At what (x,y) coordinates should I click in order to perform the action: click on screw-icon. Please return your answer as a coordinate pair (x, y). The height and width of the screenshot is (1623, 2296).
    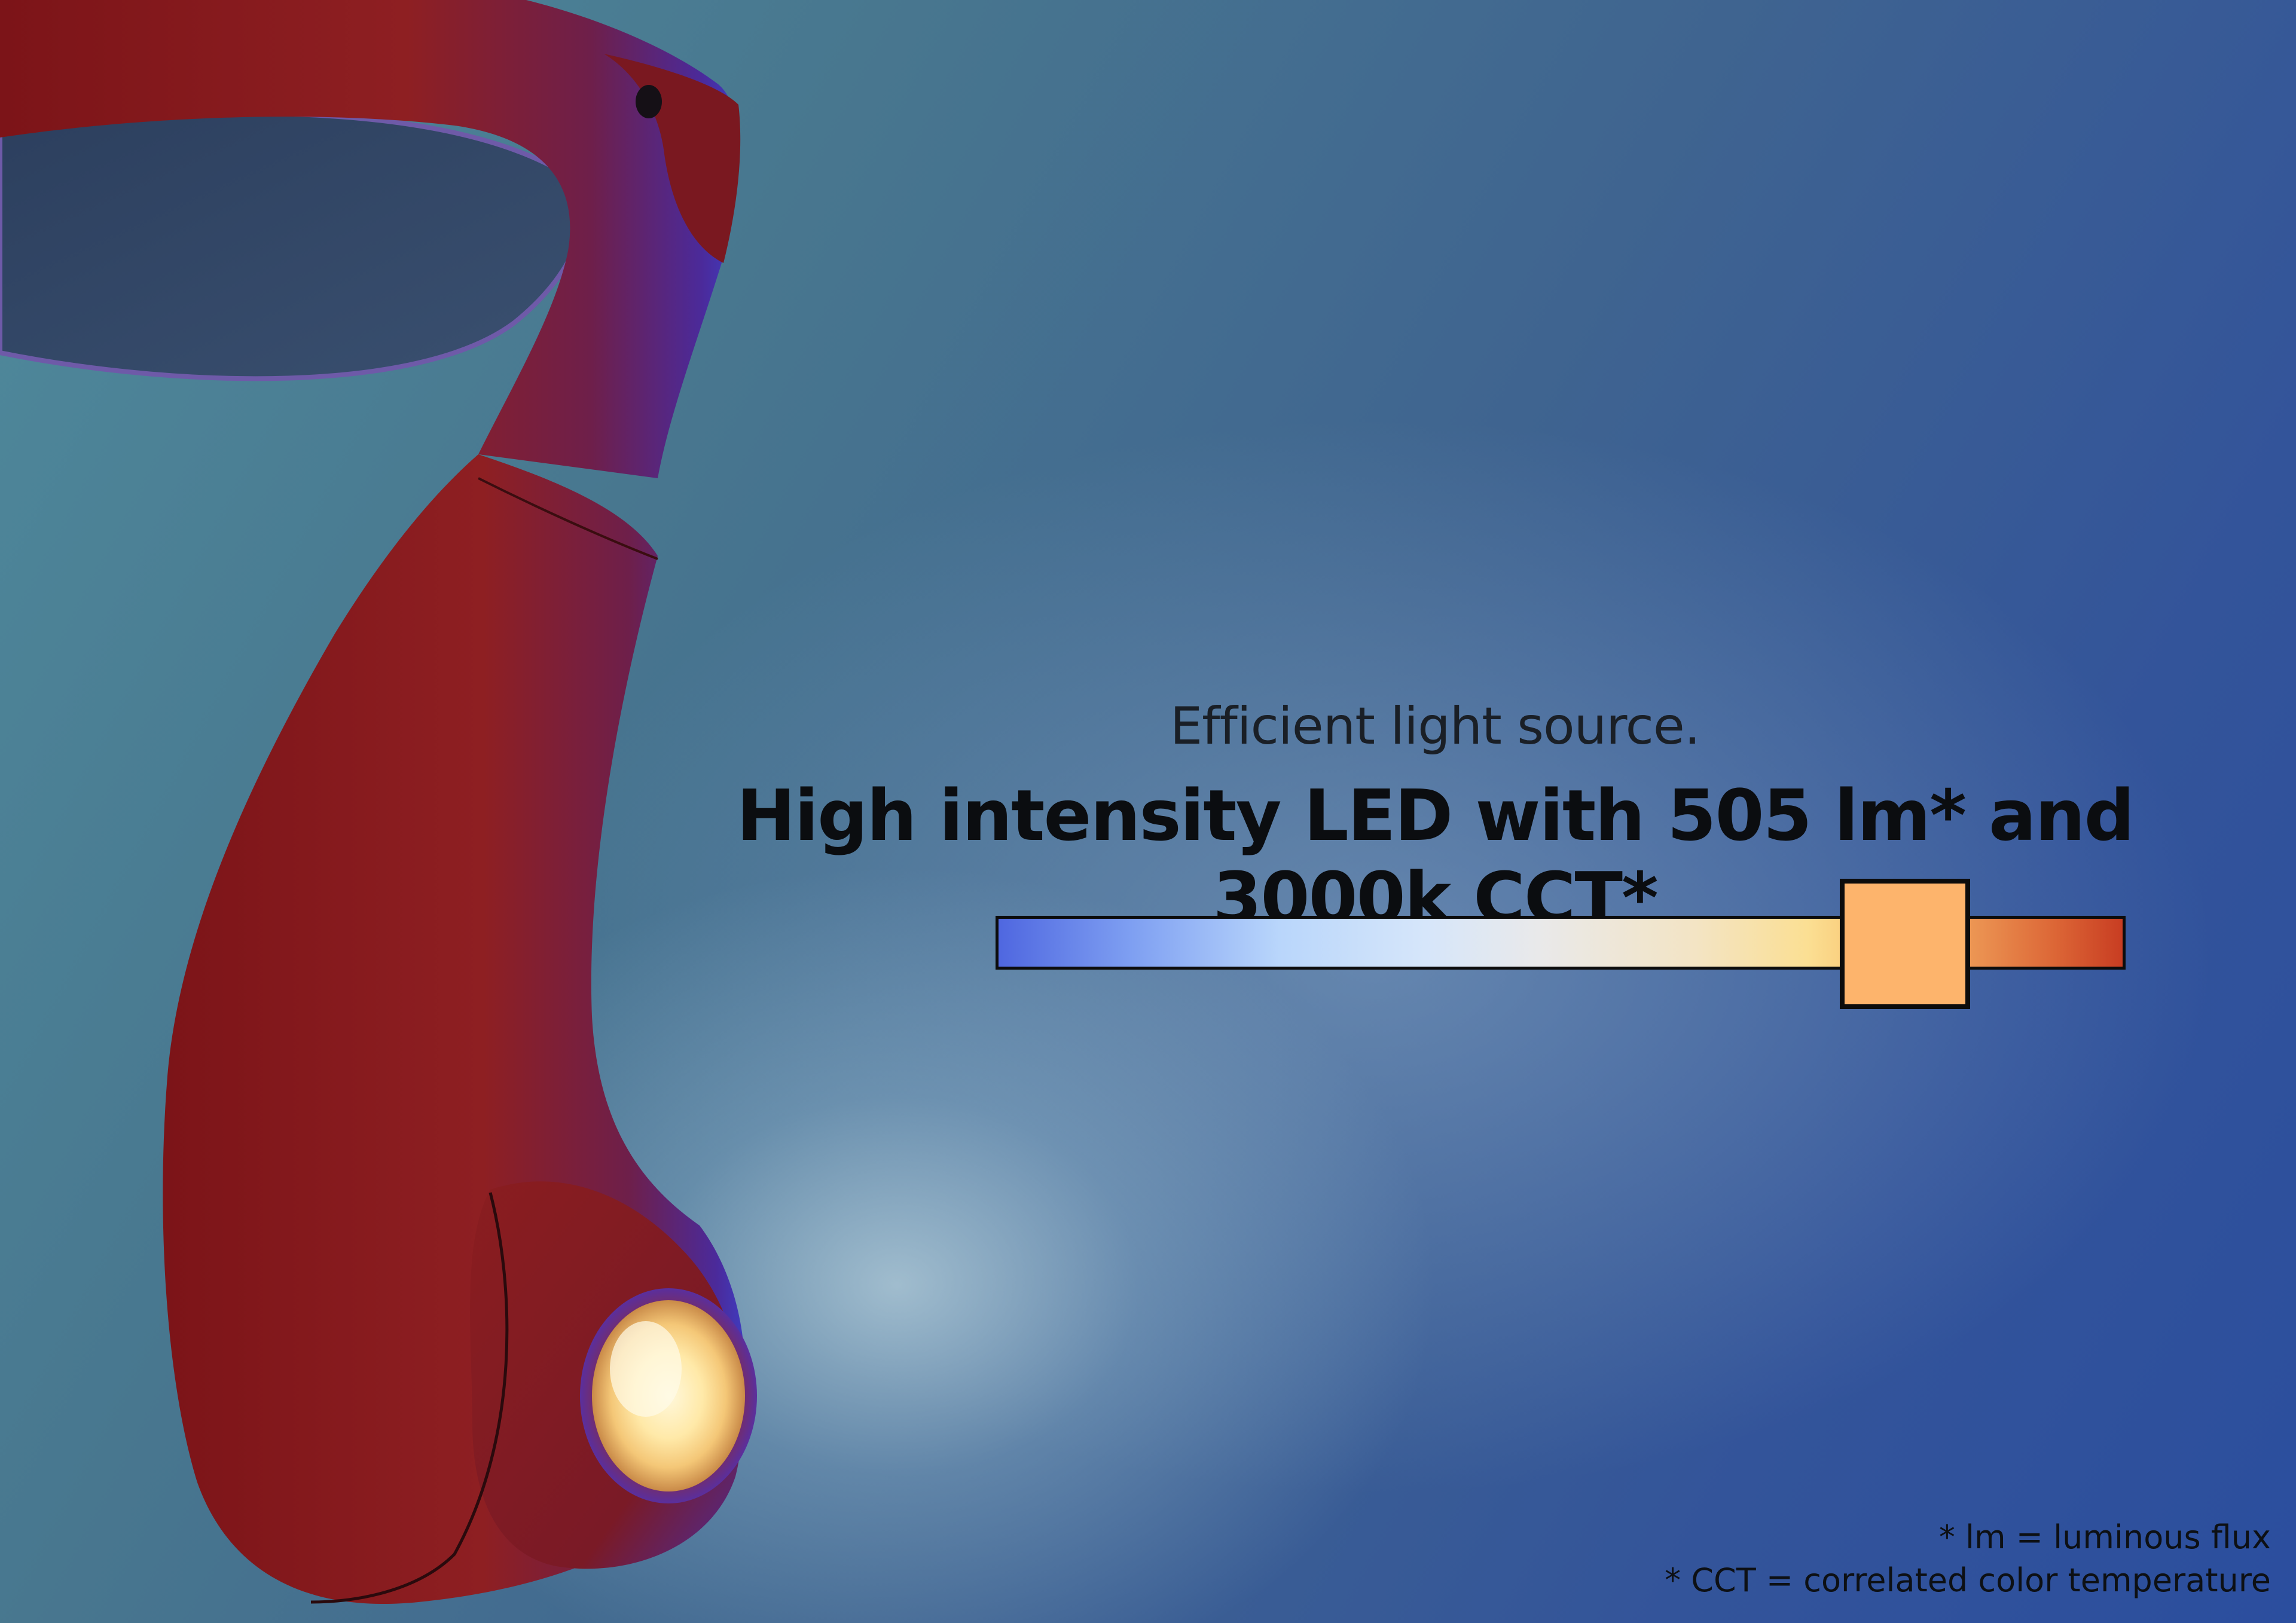
    Looking at the image, I should click on (649, 102).